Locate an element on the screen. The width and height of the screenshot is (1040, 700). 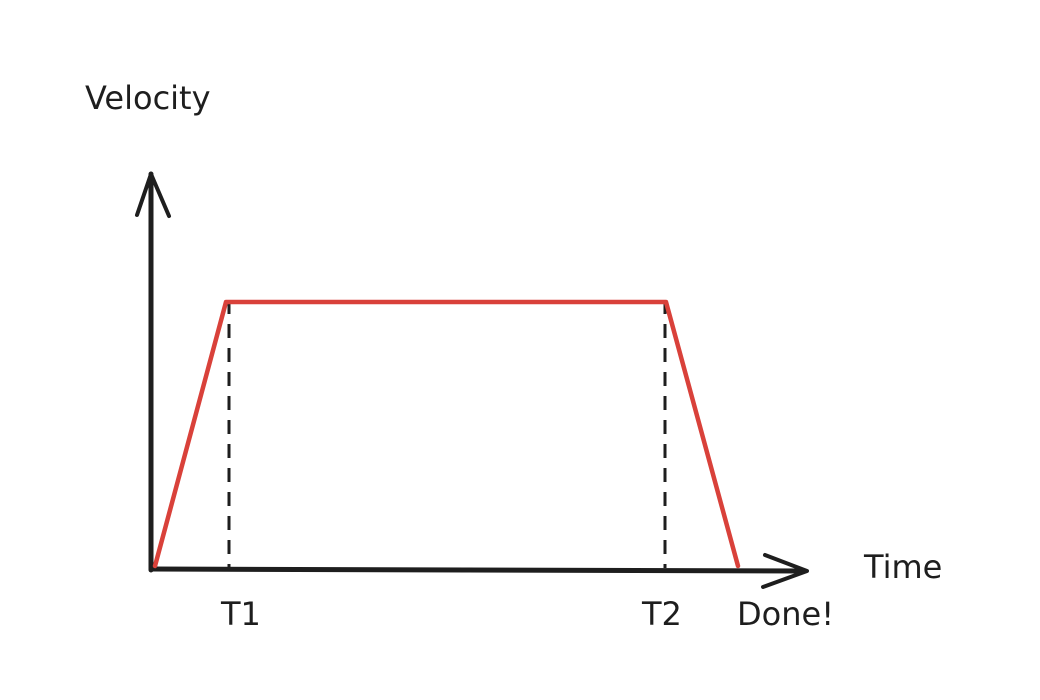
y-axis-arrowhead is located at coordinates (153, 195).